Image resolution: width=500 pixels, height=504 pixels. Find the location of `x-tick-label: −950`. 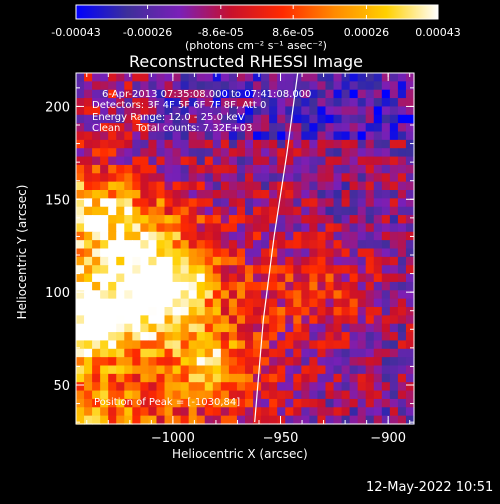

x-tick-label: −950 is located at coordinates (281, 438).